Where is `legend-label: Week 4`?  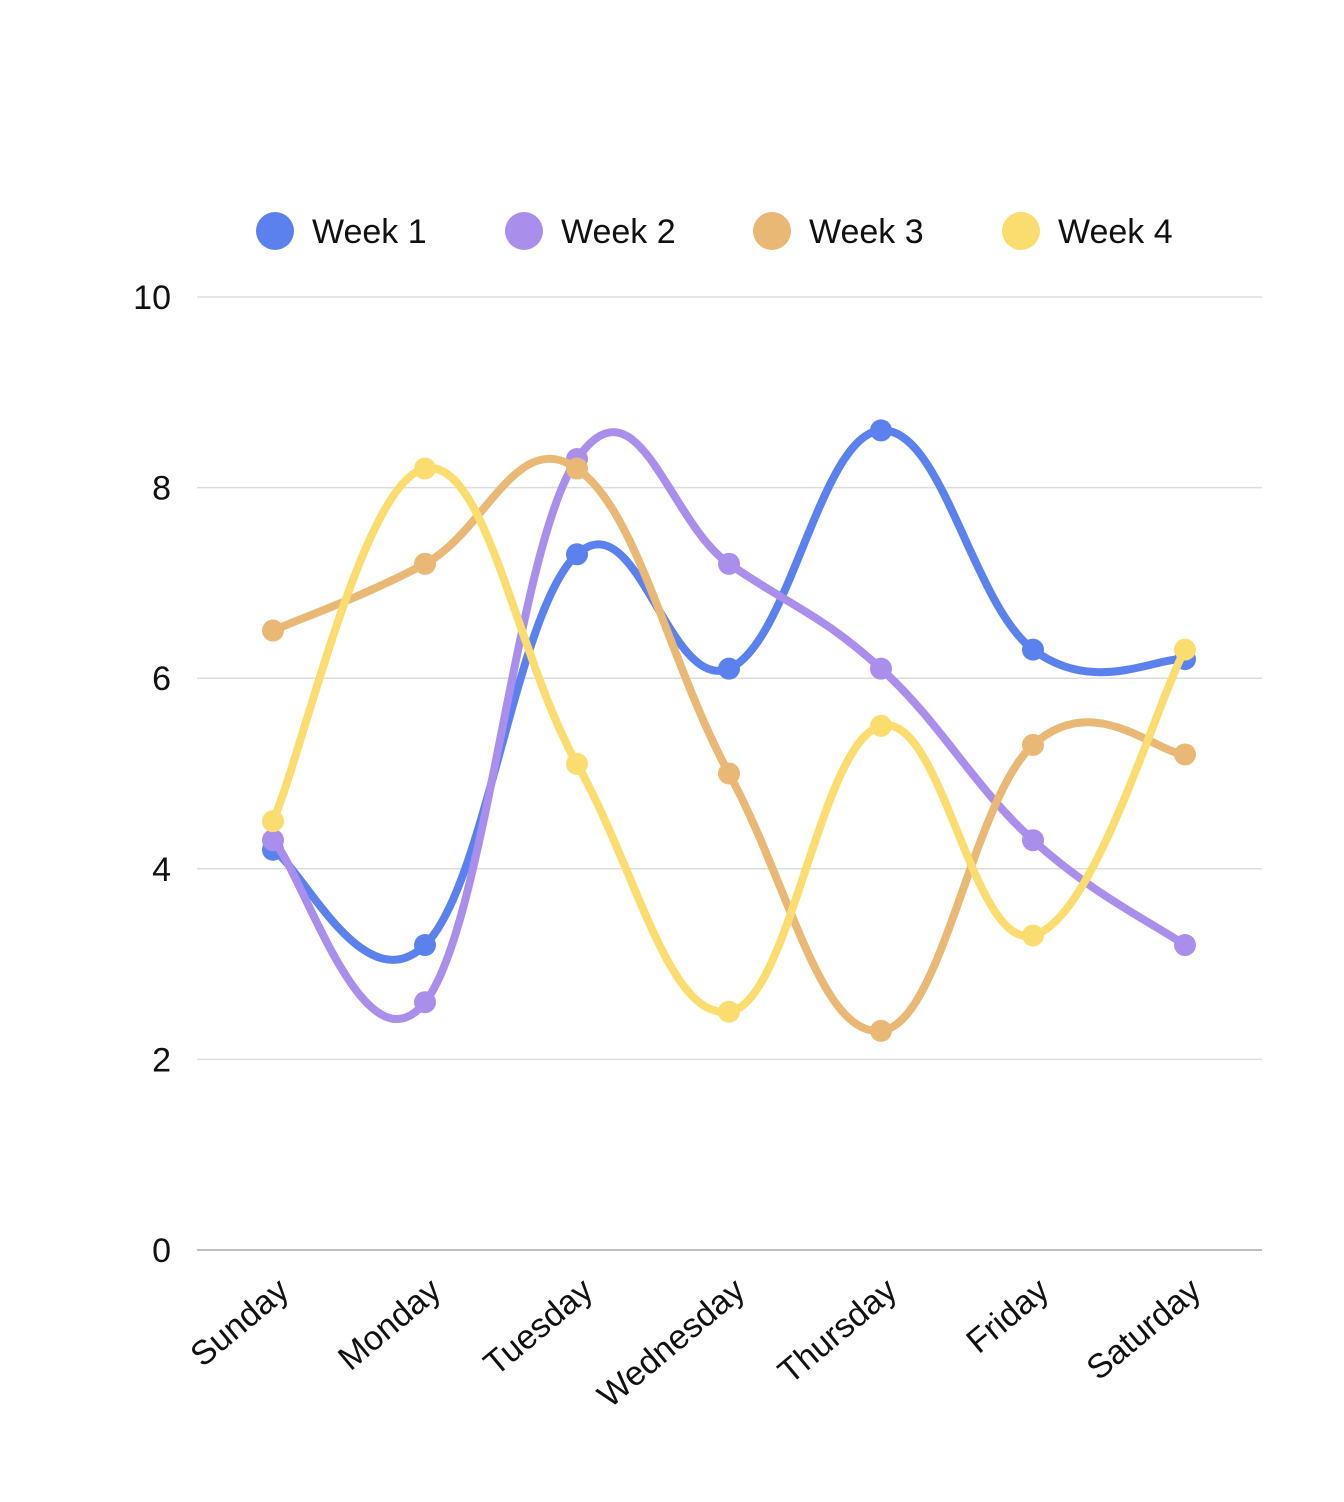
legend-label: Week 4 is located at coordinates (1115, 232).